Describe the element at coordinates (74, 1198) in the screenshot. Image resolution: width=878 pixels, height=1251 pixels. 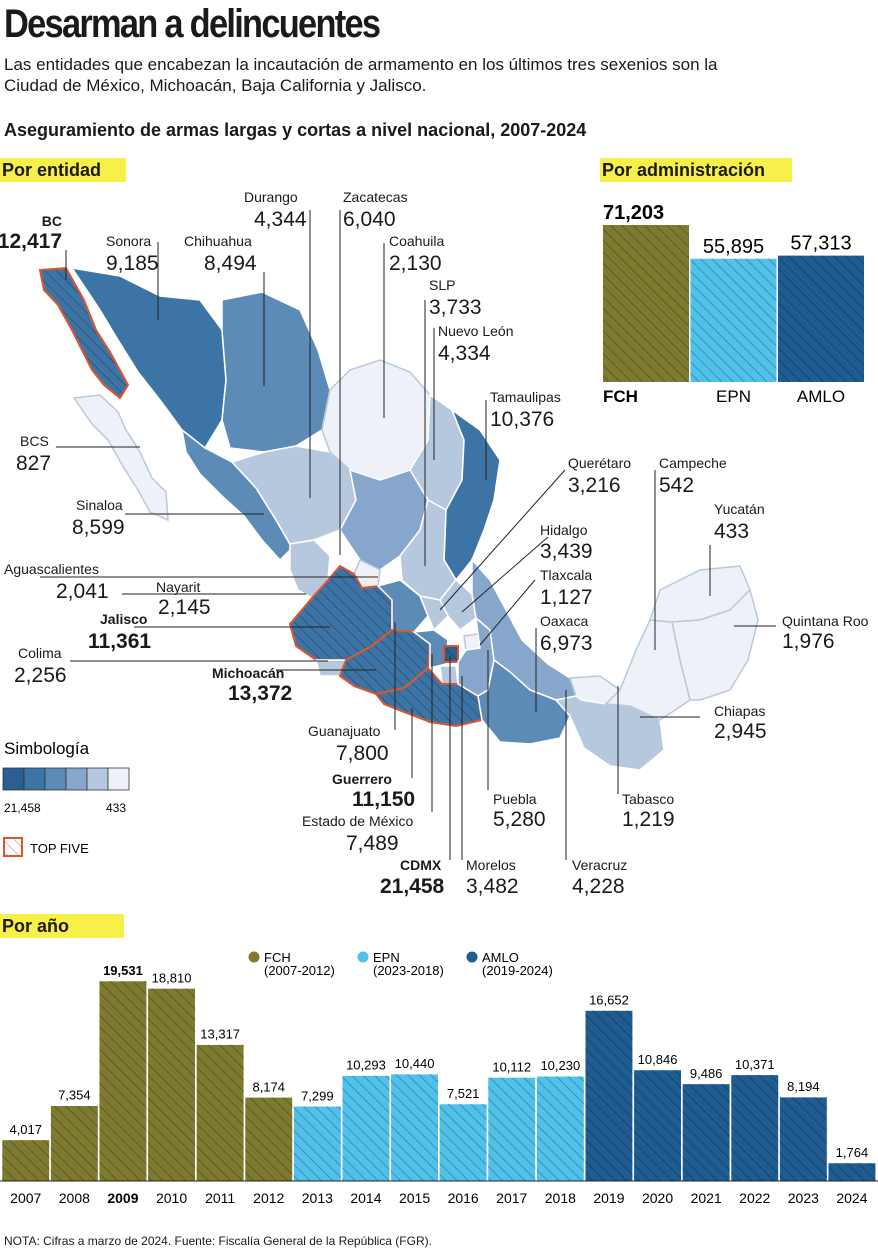
I see `year-tick-label: 2008` at that location.